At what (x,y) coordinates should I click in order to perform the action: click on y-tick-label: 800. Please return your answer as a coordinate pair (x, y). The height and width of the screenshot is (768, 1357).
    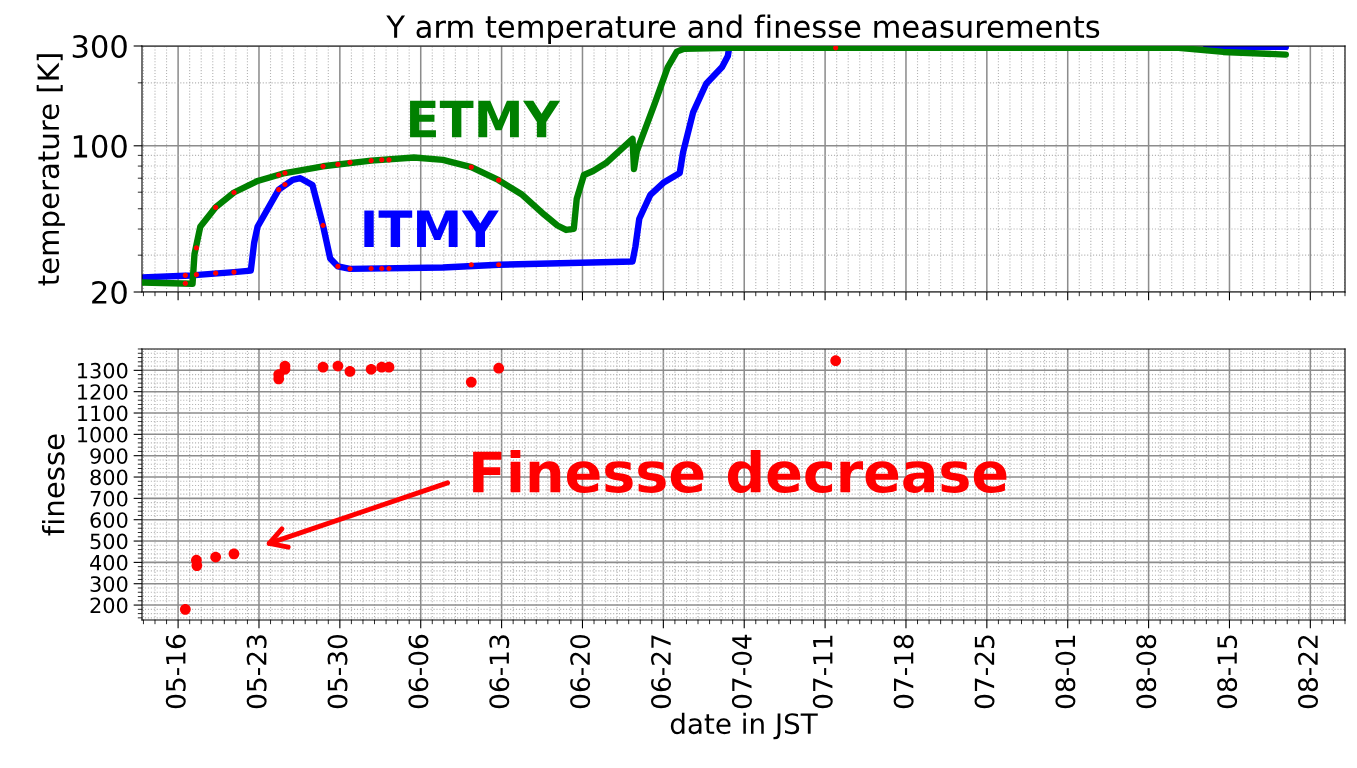
    Looking at the image, I should click on (109, 477).